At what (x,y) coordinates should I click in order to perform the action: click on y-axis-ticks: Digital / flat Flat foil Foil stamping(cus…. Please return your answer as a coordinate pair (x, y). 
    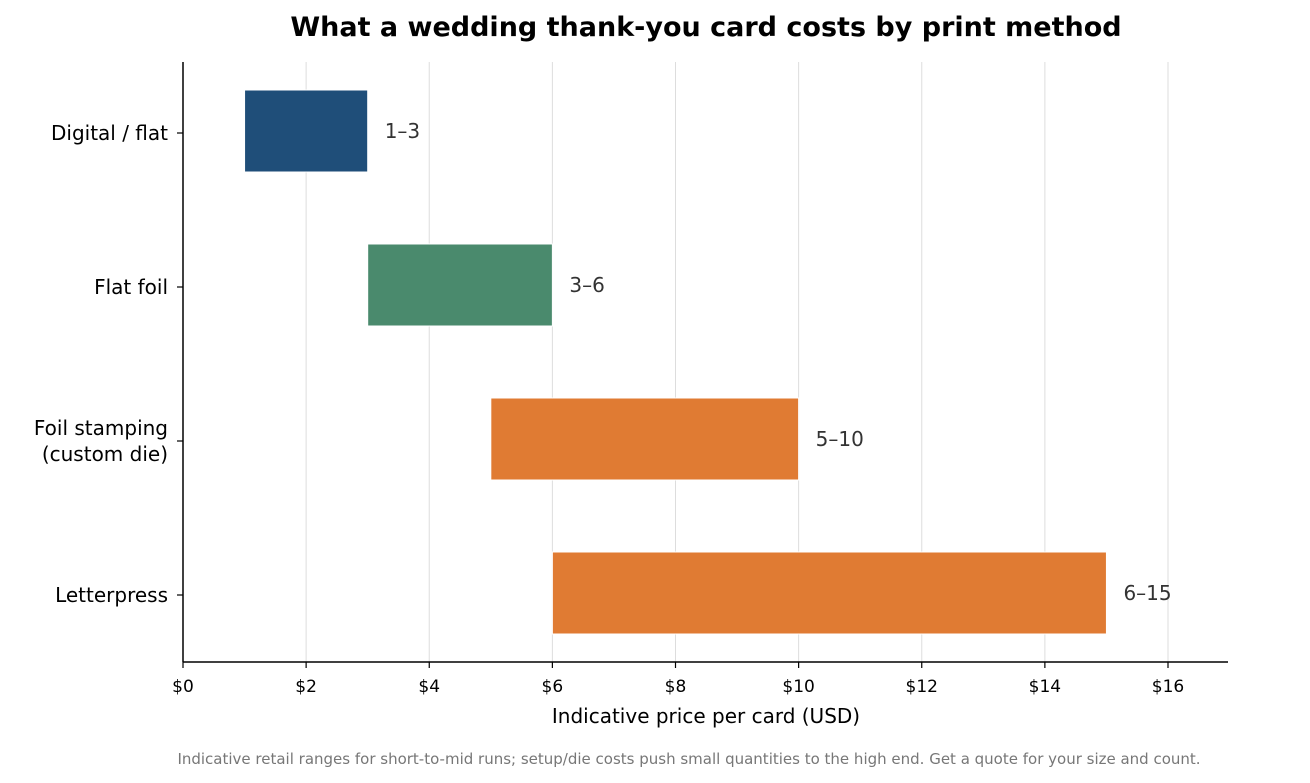
    Looking at the image, I should click on (108, 364).